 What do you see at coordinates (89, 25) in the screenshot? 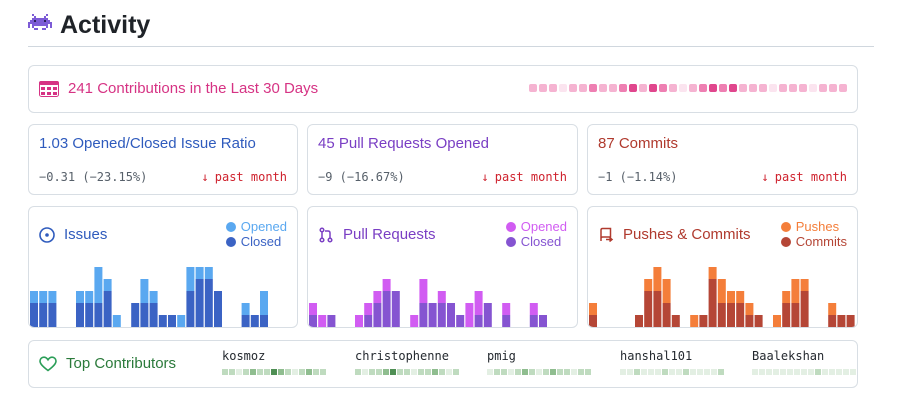
I see `page-header: Activity` at bounding box center [89, 25].